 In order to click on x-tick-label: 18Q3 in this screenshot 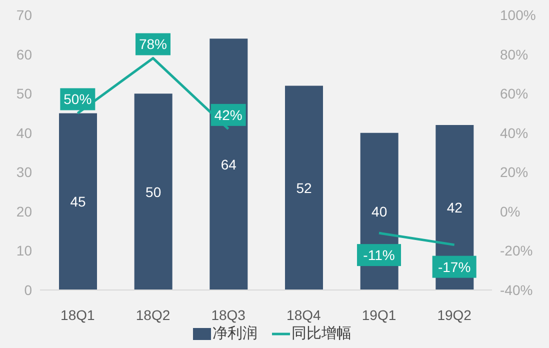, I will do `click(228, 314)`.